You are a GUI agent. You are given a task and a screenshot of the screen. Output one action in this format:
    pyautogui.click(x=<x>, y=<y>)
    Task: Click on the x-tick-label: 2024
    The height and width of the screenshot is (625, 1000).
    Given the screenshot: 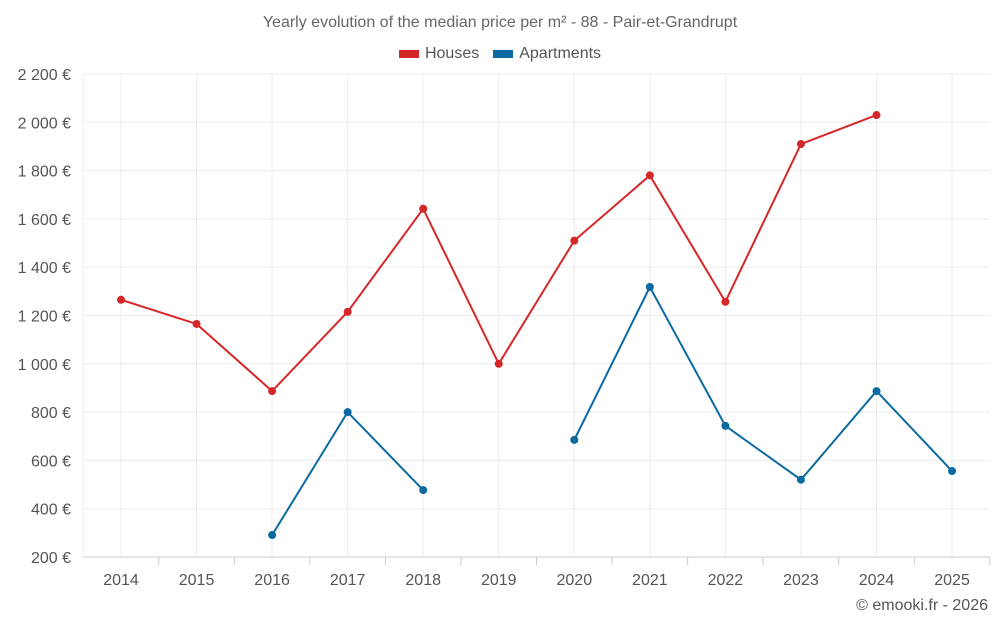 What is the action you would take?
    pyautogui.click(x=877, y=580)
    